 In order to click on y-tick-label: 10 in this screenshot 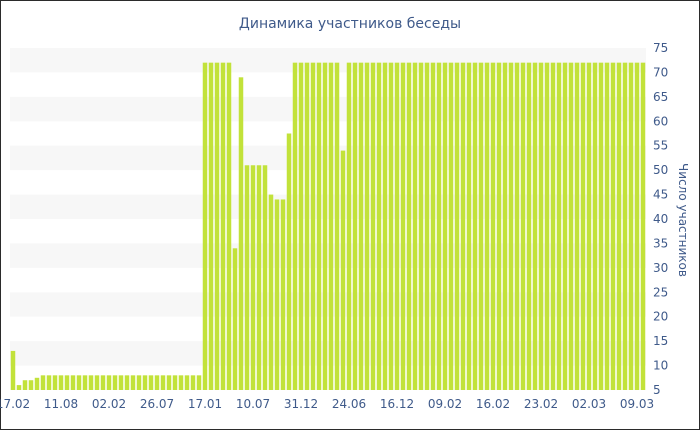, I will do `click(660, 366)`.